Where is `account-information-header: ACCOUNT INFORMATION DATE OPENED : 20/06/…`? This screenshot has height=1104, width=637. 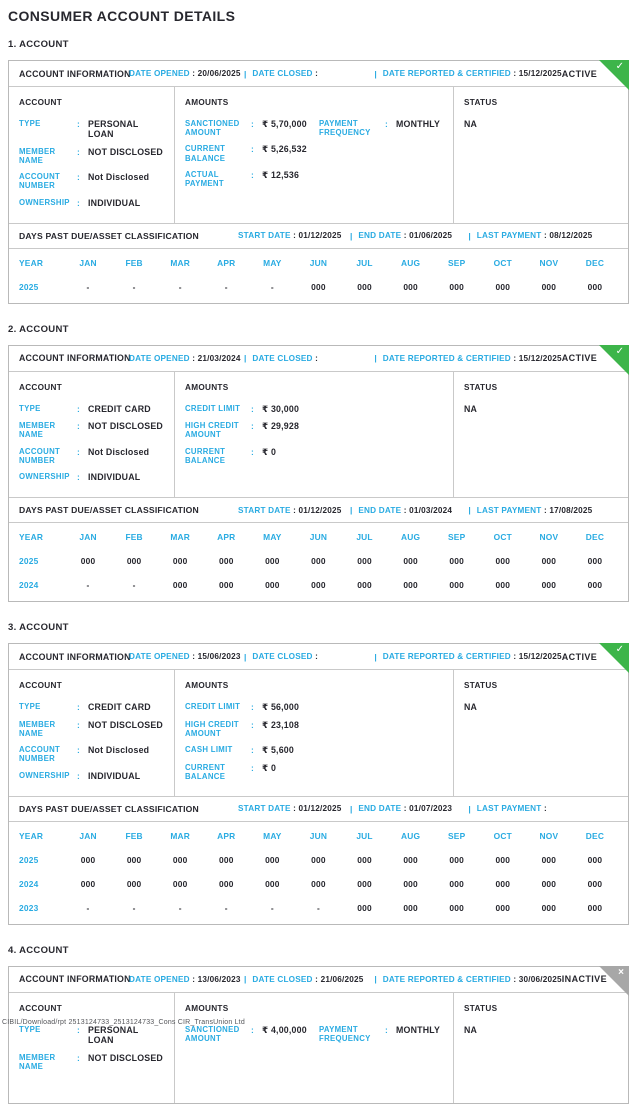
account-information-header: ACCOUNT INFORMATION DATE OPENED : 20/06/… is located at coordinates (319, 75).